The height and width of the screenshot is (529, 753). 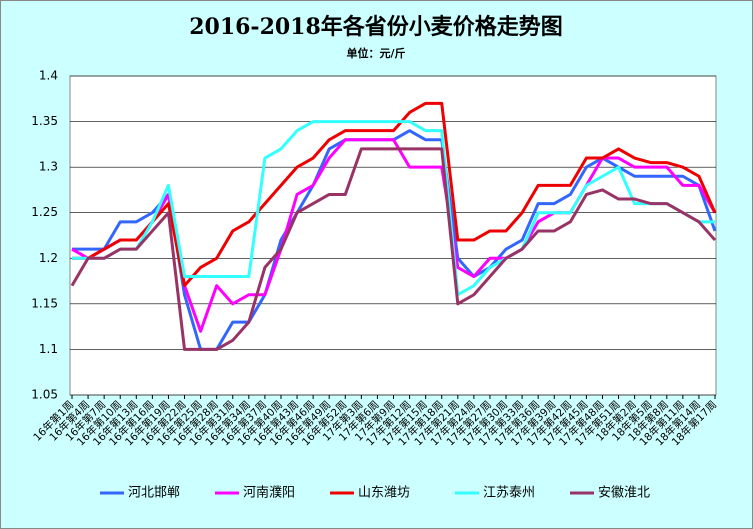 What do you see at coordinates (44, 212) in the screenshot?
I see `y-tick-label: 1.25` at bounding box center [44, 212].